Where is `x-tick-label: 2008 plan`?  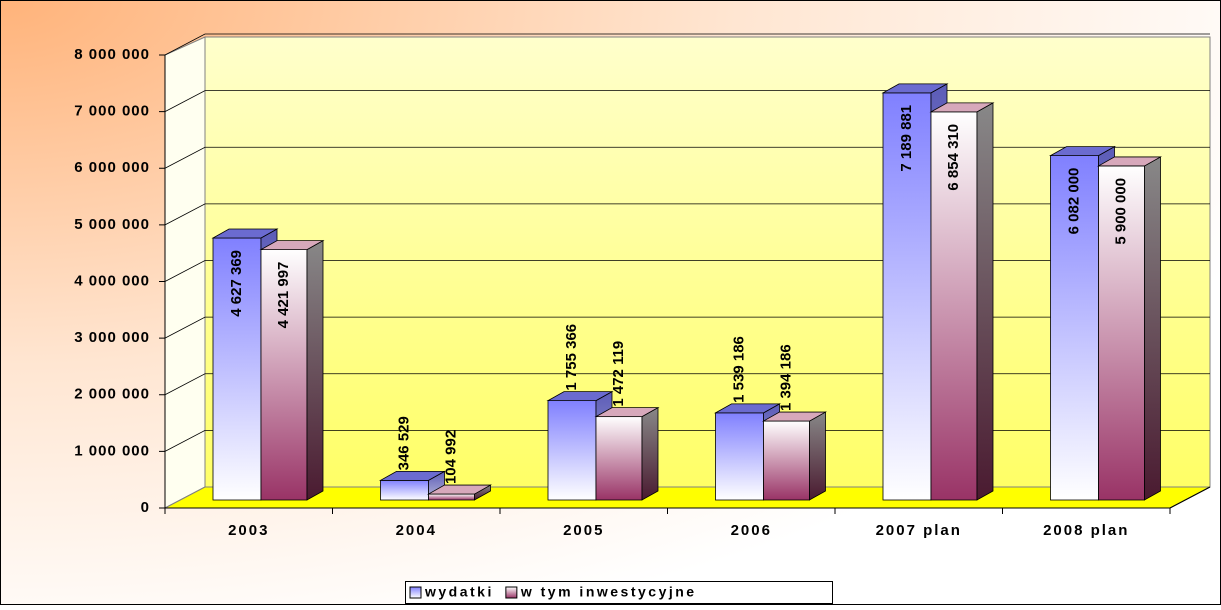 x-tick-label: 2008 plan is located at coordinates (1086, 530).